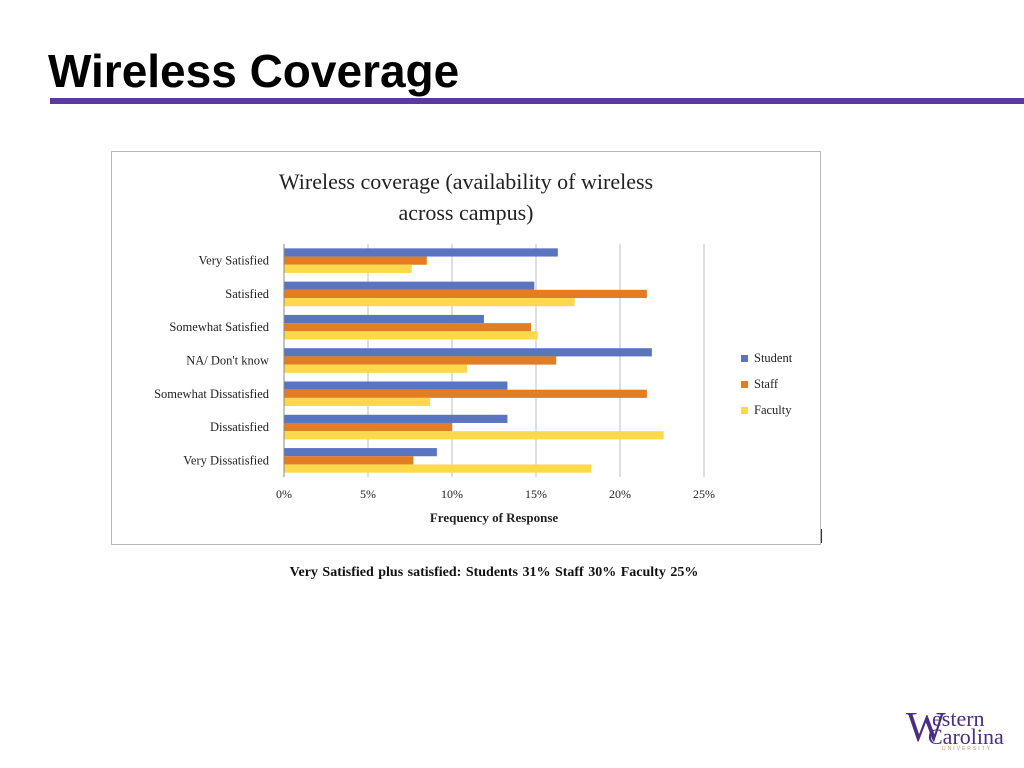  I want to click on category-label: Somewhat Satisfied, so click(219, 327).